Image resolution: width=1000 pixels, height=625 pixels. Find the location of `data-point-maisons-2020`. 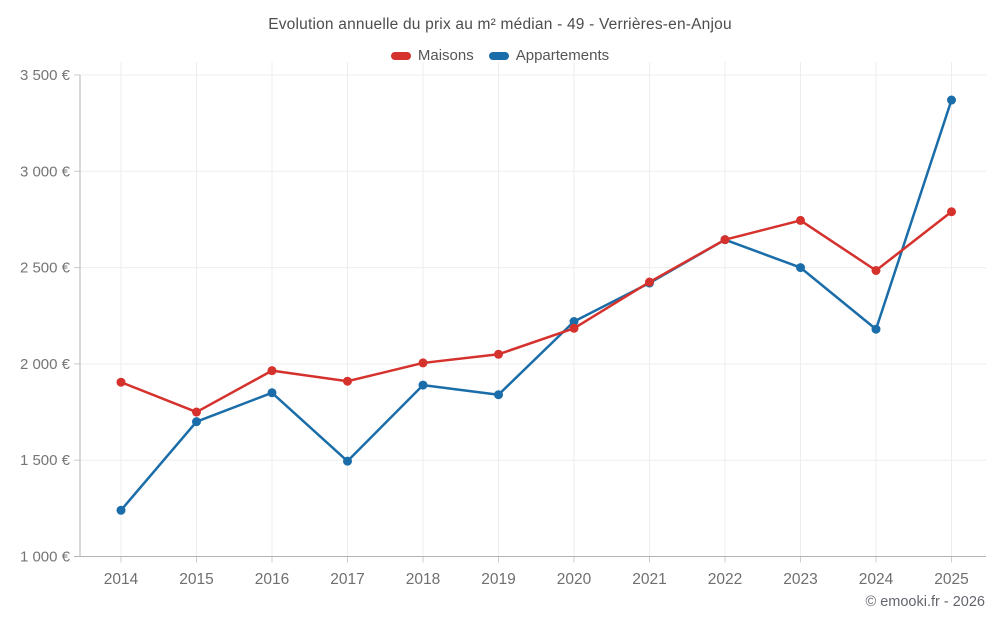

data-point-maisons-2020 is located at coordinates (574, 328).